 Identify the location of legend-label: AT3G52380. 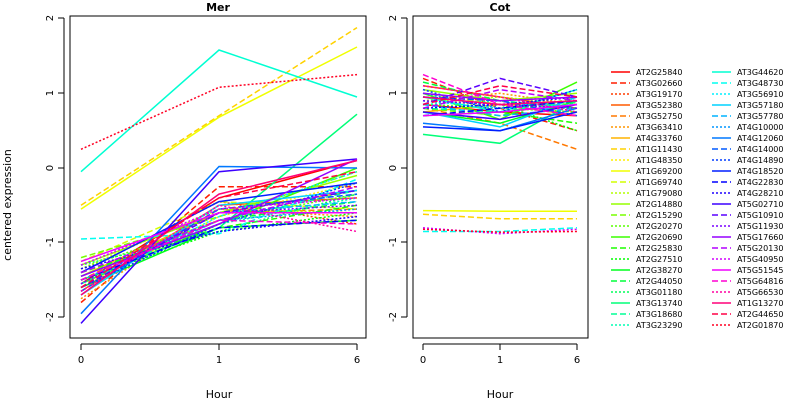
(659, 105).